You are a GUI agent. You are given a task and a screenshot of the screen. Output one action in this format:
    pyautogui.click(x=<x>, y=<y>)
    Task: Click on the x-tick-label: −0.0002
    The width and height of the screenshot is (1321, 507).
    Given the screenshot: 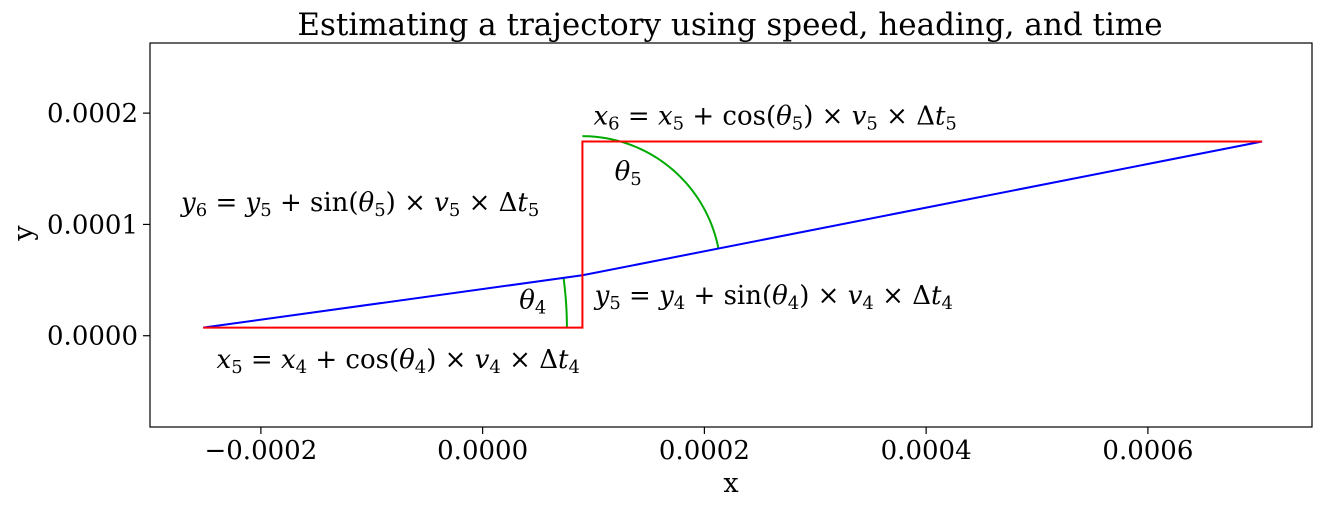 What is the action you would take?
    pyautogui.click(x=260, y=451)
    